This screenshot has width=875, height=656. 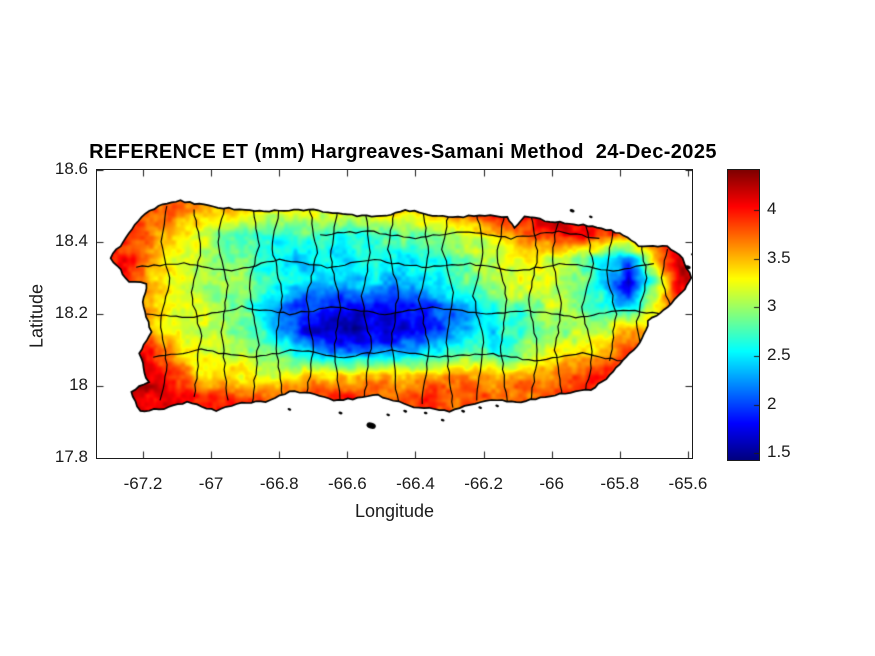 I want to click on x-tick-label: -65.8, so click(x=620, y=483).